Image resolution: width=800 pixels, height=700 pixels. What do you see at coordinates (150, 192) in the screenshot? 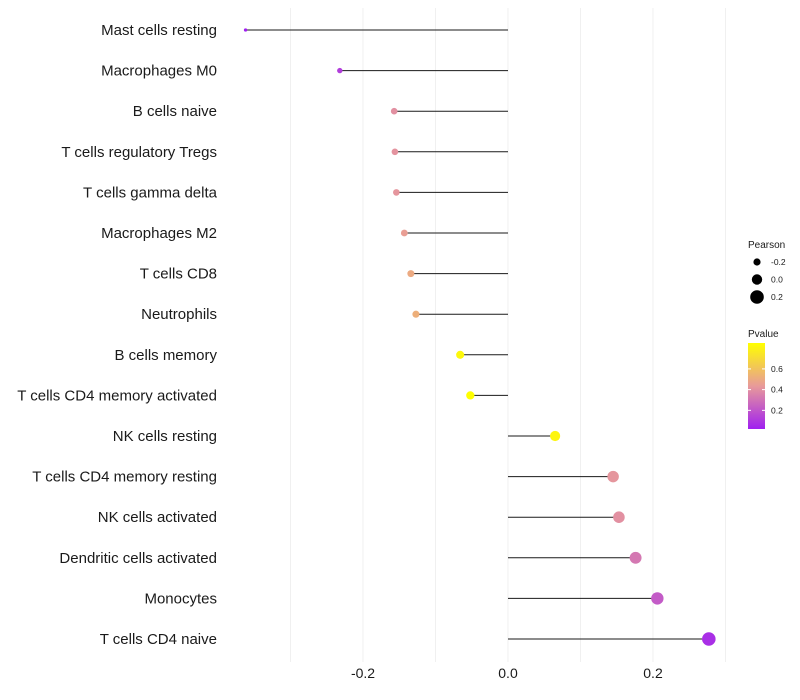
I see `category-label: T cells gamma delta` at bounding box center [150, 192].